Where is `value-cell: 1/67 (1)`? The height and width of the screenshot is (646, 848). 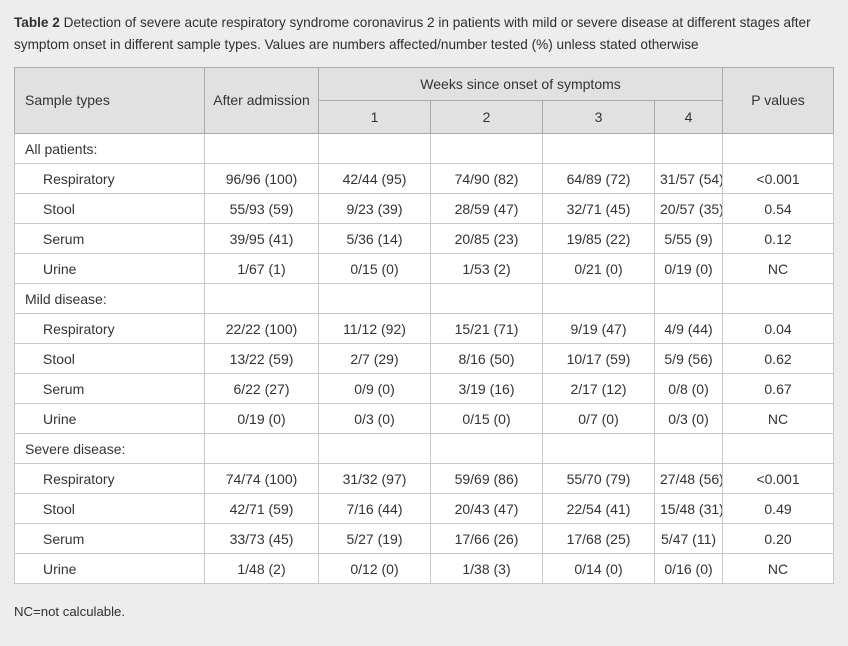 value-cell: 1/67 (1) is located at coordinates (261, 269).